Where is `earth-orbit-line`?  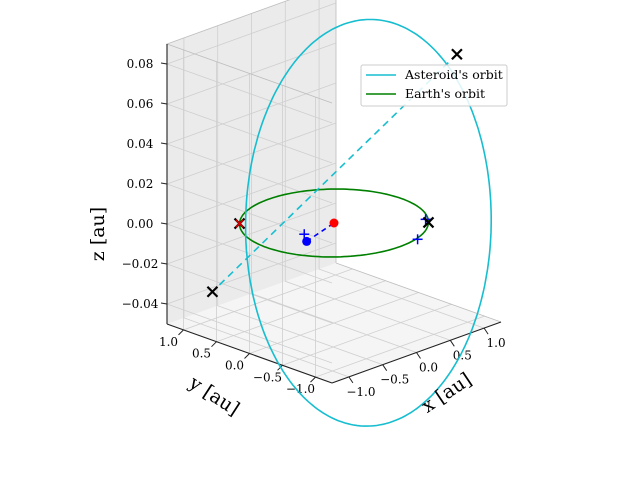
earth-orbit-line is located at coordinates (334, 223).